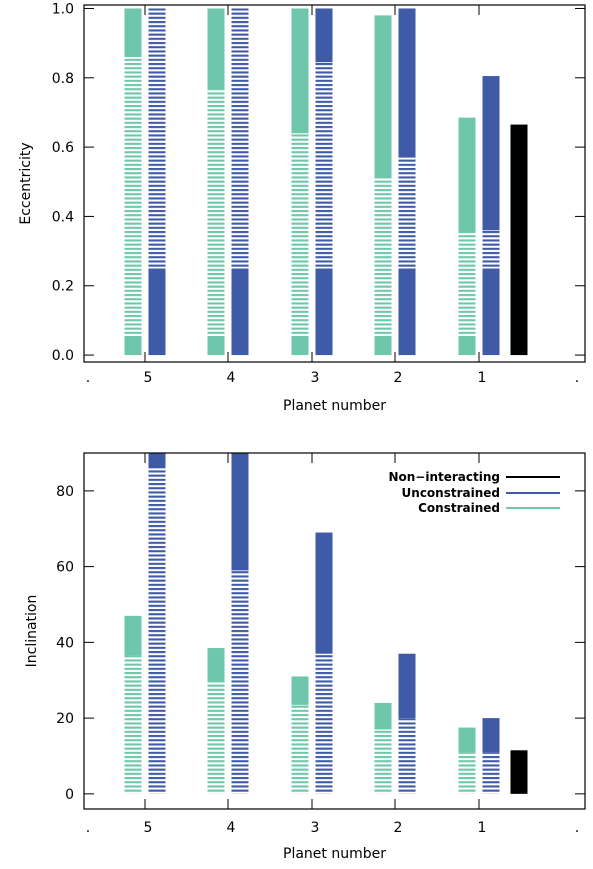 This screenshot has height=869, width=593. I want to click on constrained-bar-5-solid-low, so click(133, 346).